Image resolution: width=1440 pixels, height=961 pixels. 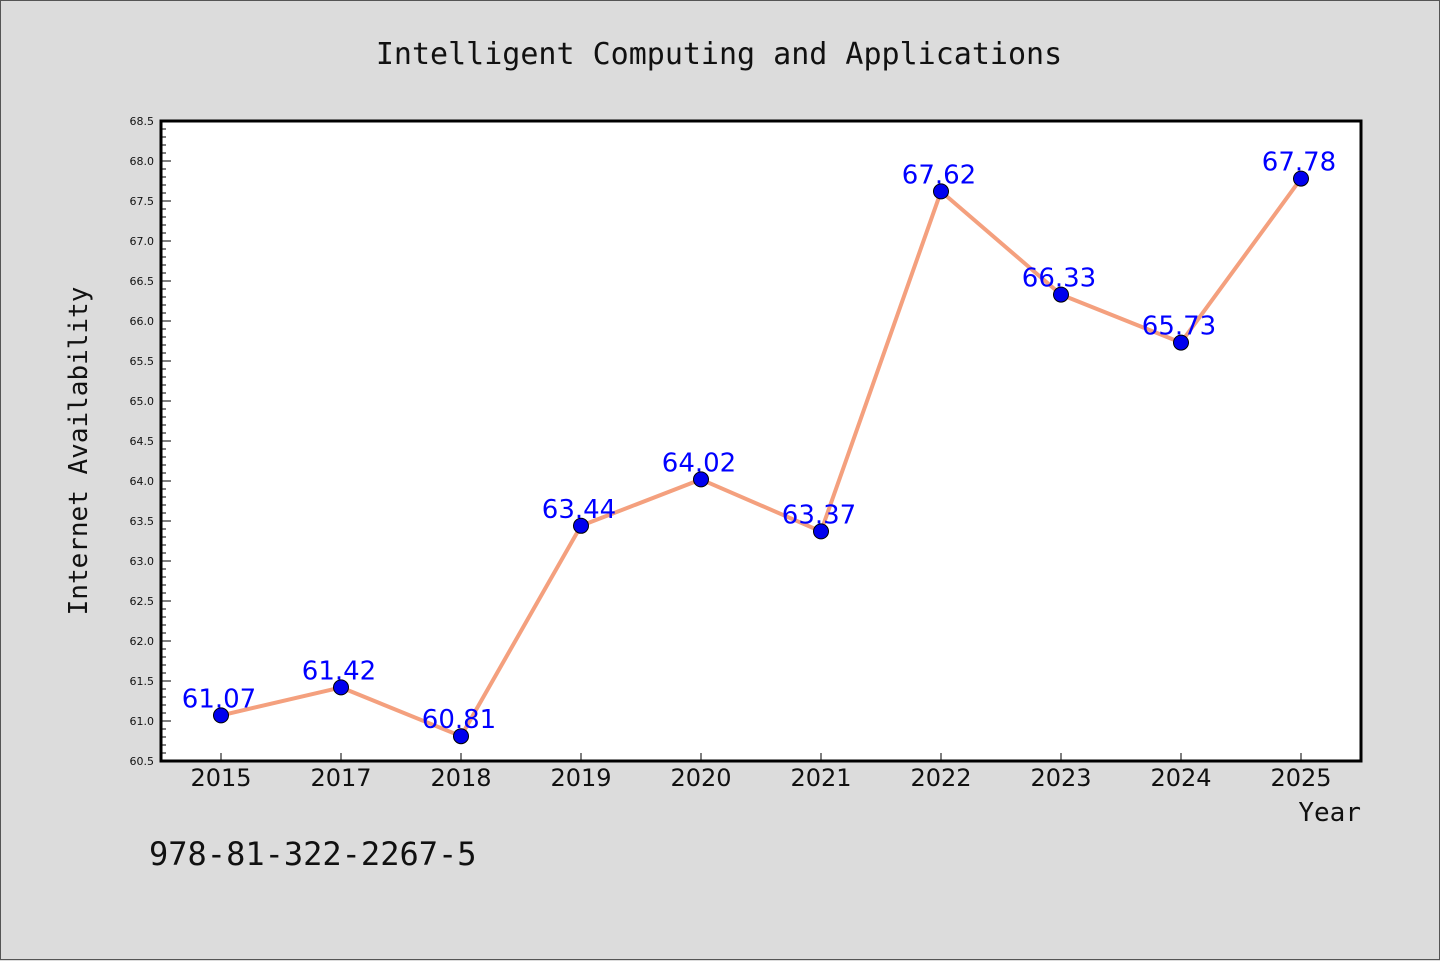 I want to click on data-label: 61.07, so click(x=219, y=699).